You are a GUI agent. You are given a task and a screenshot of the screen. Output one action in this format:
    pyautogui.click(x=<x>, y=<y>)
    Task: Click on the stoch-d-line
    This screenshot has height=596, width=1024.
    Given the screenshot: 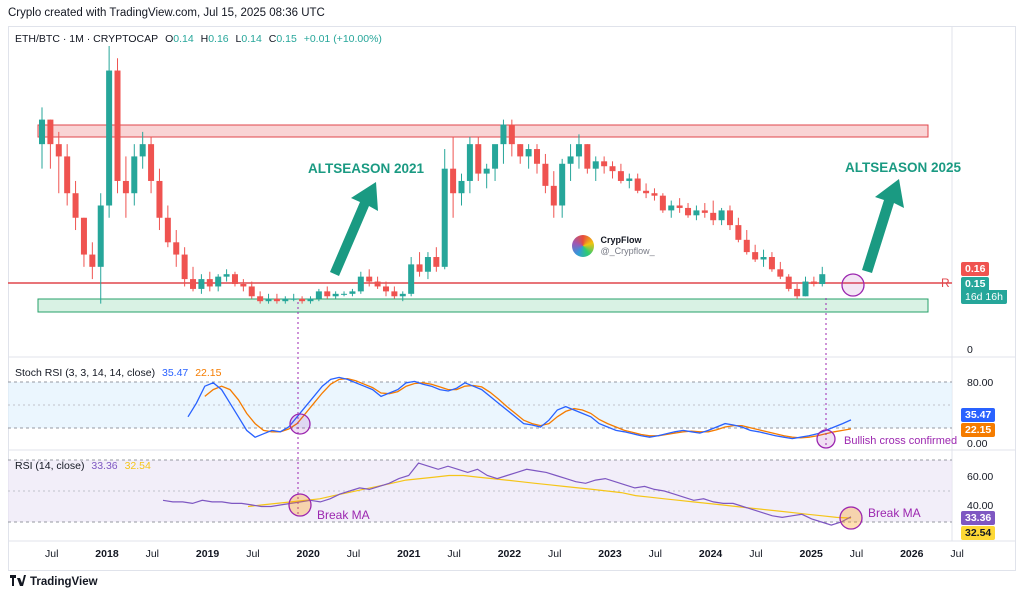 What is the action you would take?
    pyautogui.click(x=528, y=408)
    